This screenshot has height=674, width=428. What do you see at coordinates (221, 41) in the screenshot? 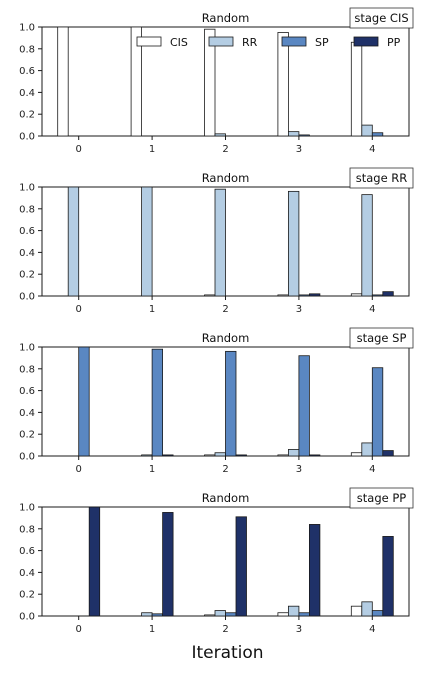
I see `legend-swatch-rr` at bounding box center [221, 41].